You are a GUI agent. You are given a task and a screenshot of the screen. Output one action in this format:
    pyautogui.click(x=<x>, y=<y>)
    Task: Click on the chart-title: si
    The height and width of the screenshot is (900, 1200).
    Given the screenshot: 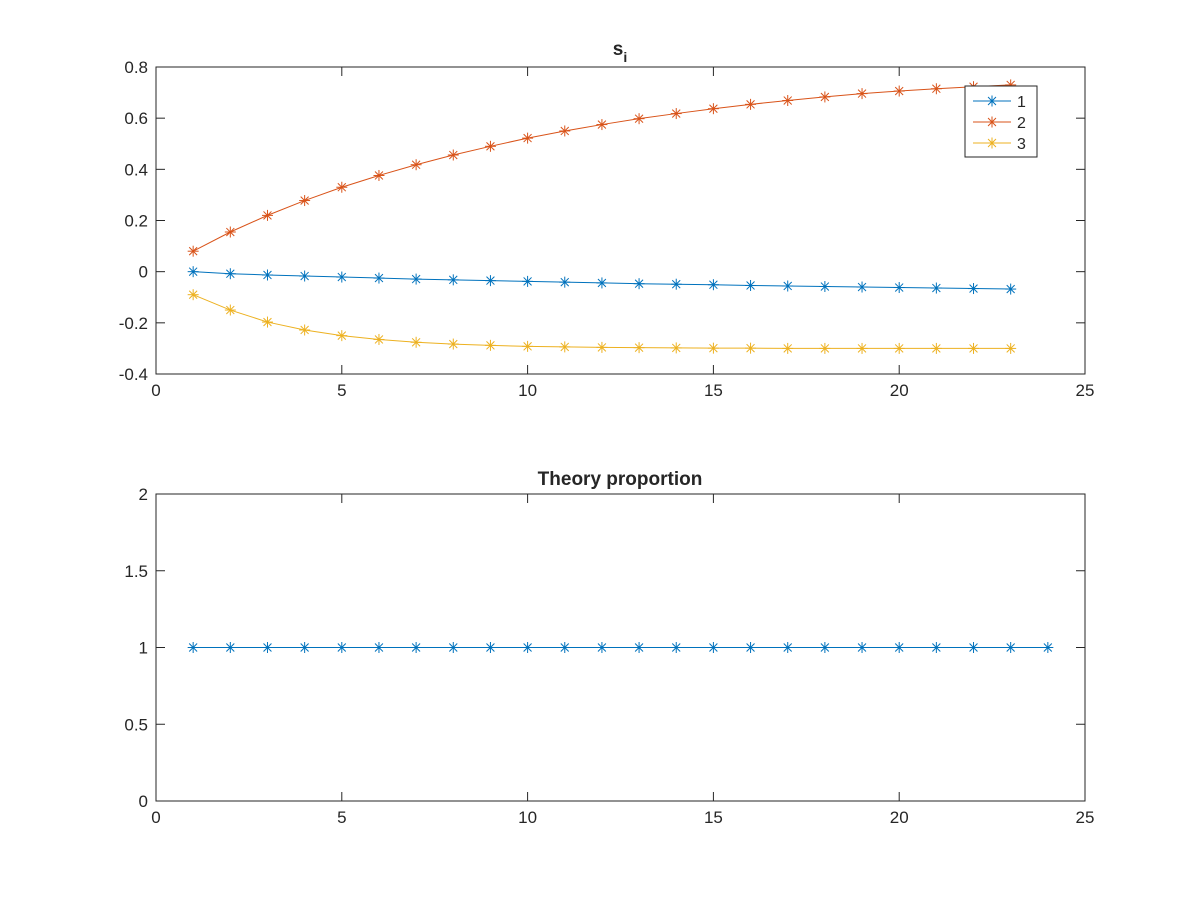 What is the action you would take?
    pyautogui.click(x=620, y=52)
    